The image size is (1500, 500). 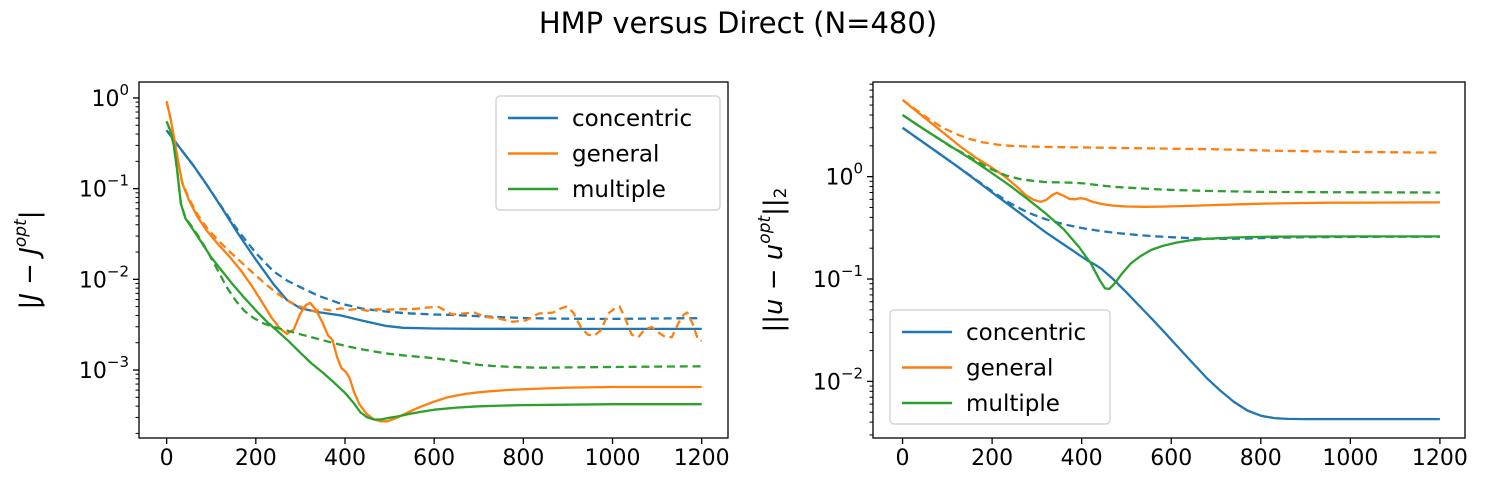 I want to click on series-multiple-dashed, so click(x=1170, y=154).